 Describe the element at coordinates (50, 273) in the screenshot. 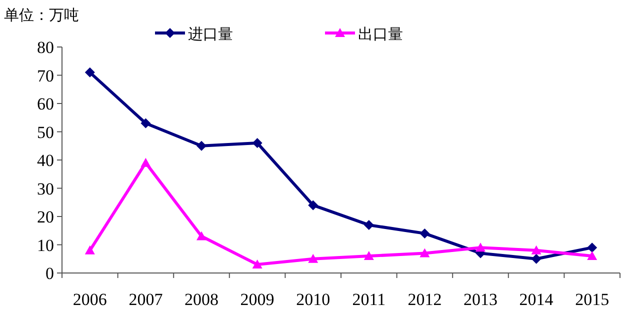

I see `ytick: 0` at that location.